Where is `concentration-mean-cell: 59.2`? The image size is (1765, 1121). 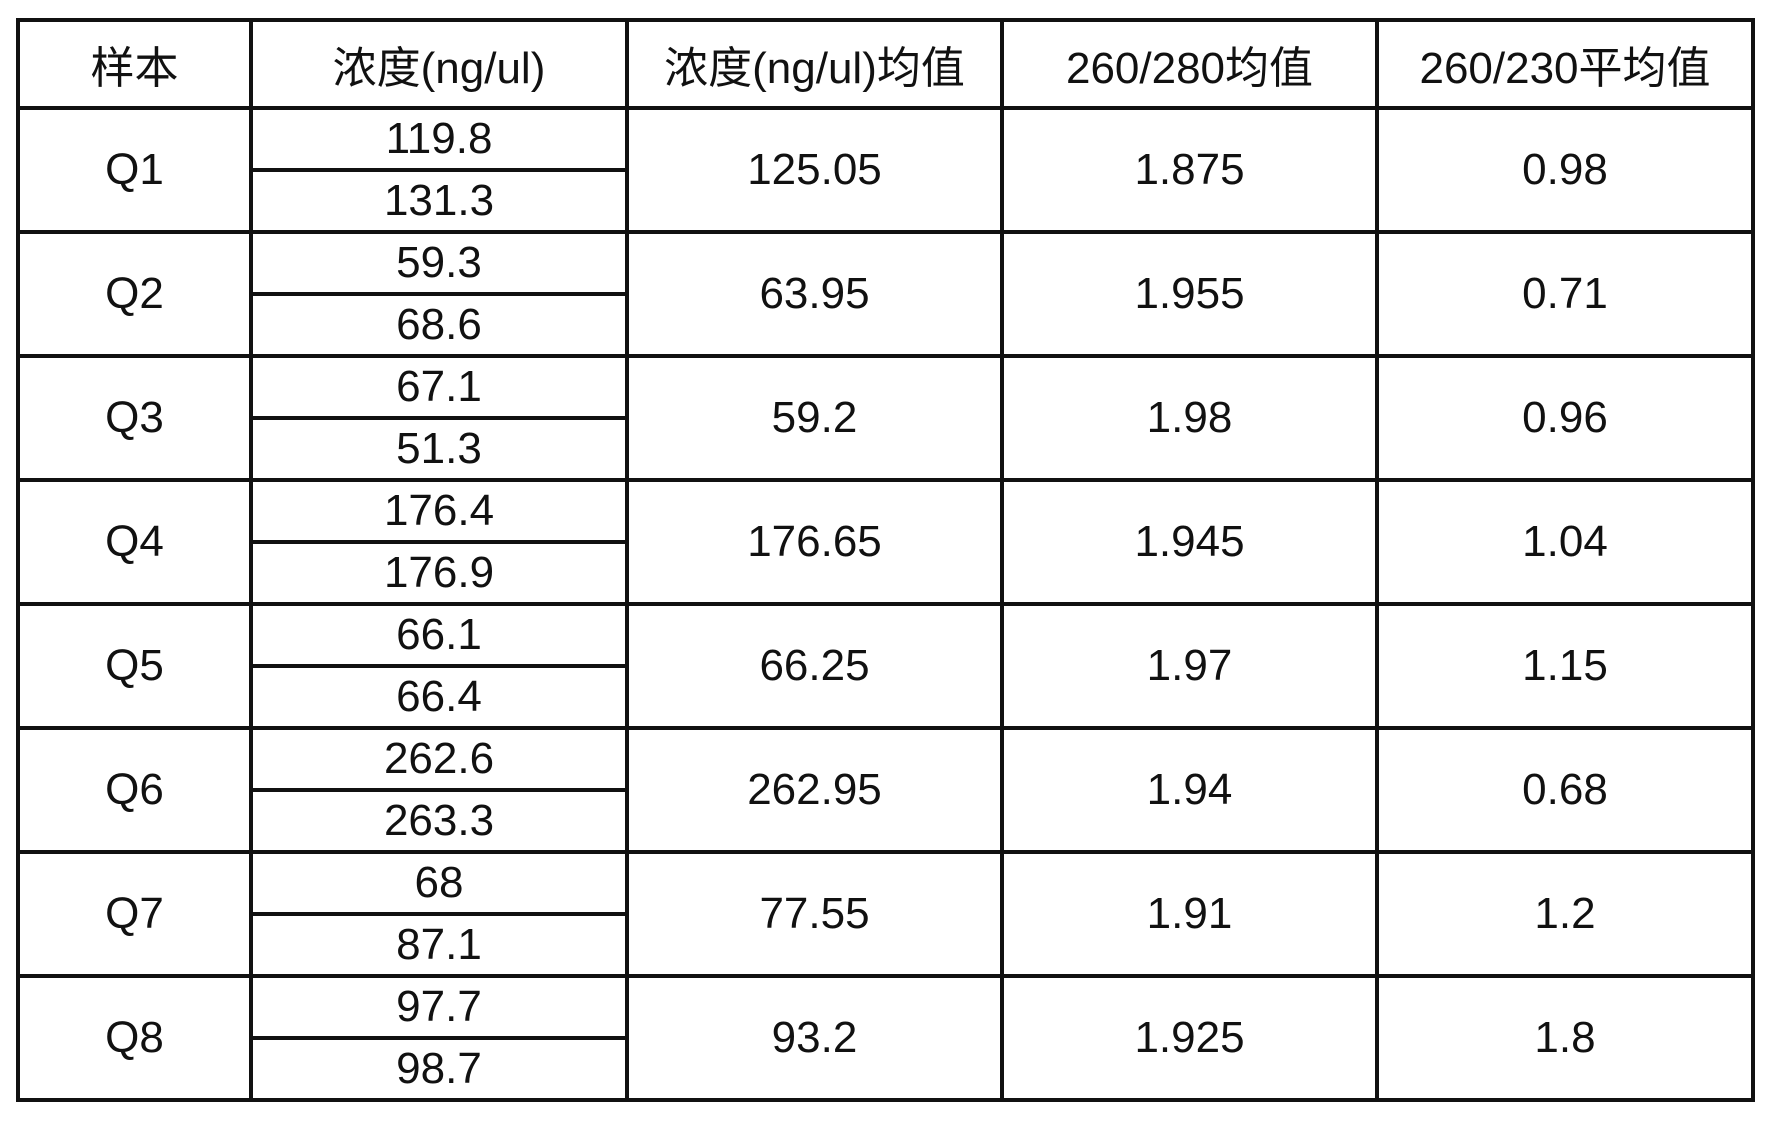
concentration-mean-cell: 59.2 is located at coordinates (814, 418).